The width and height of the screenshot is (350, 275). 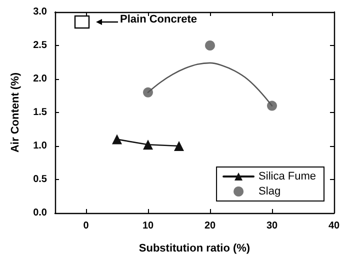 I want to click on y-tick-label: 2.0, so click(x=40, y=79).